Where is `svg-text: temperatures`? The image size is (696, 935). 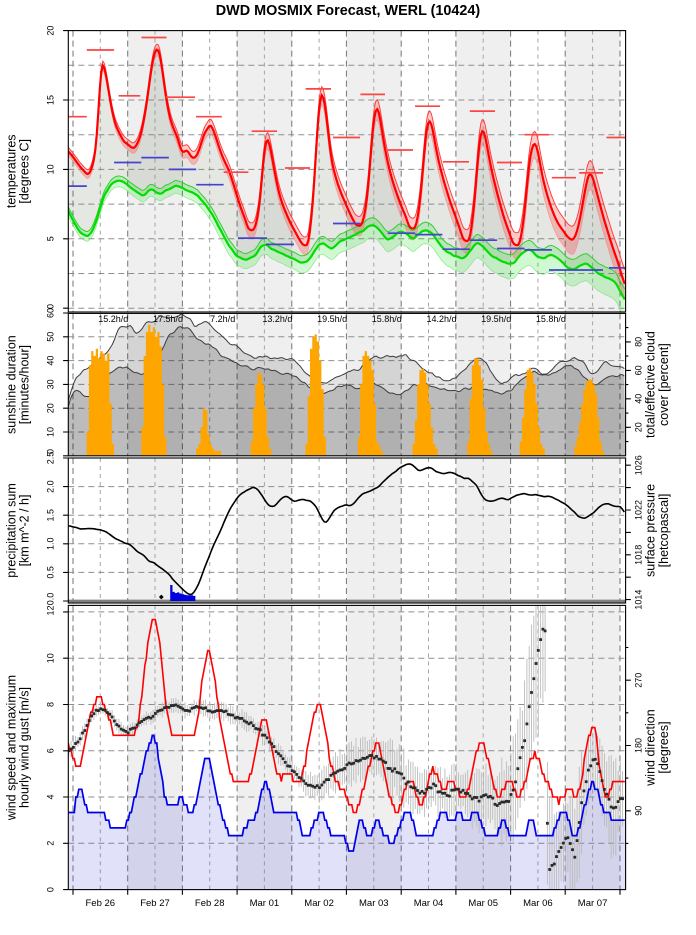 svg-text: temperatures is located at coordinates (12, 171).